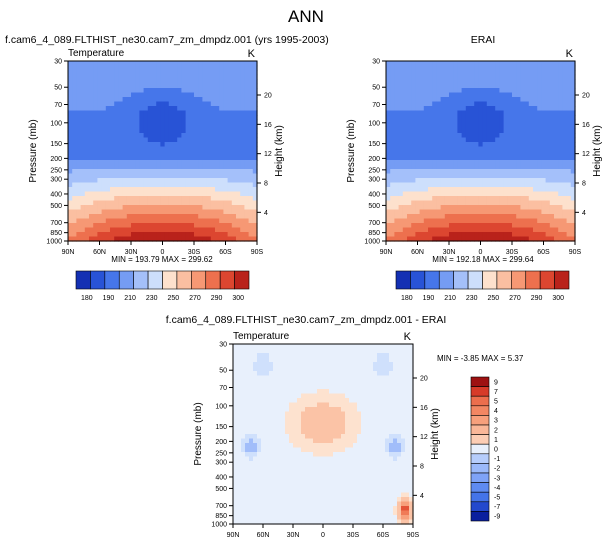 Image resolution: width=611 pixels, height=543 pixels. Describe the element at coordinates (374, 123) in the screenshot. I see `y-tick-label: 100` at that location.